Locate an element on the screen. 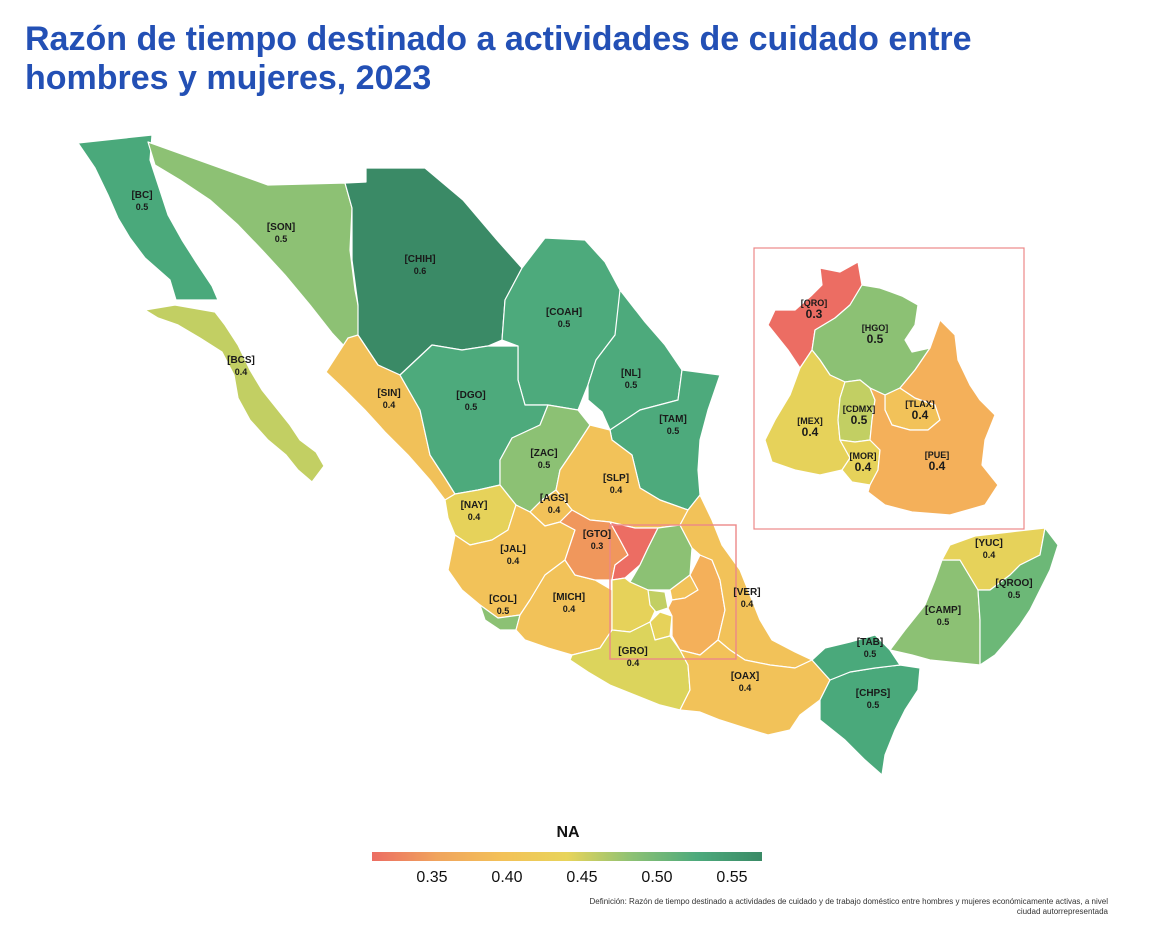 This screenshot has width=1163, height=939. inset-state-label-cdmx: [CDMX] is located at coordinates (859, 409).